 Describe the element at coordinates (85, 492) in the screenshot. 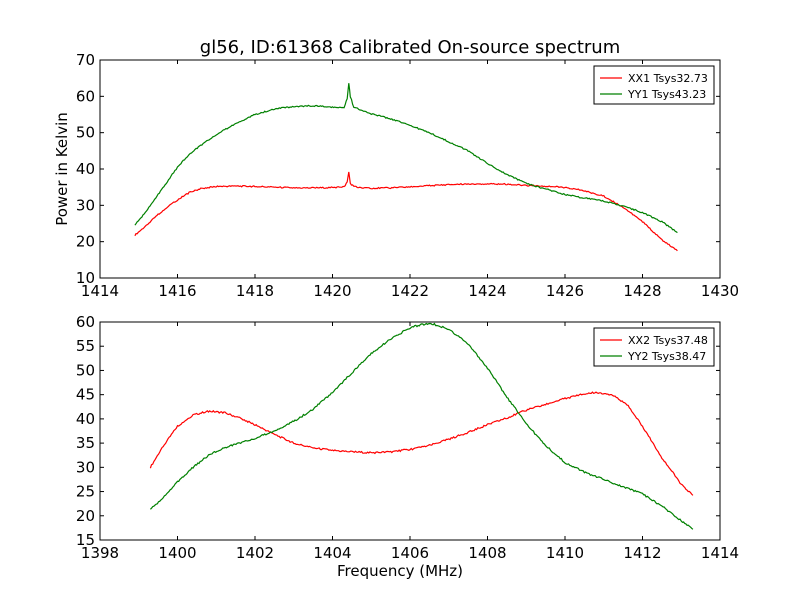

I see `y-tick-label: 25` at that location.